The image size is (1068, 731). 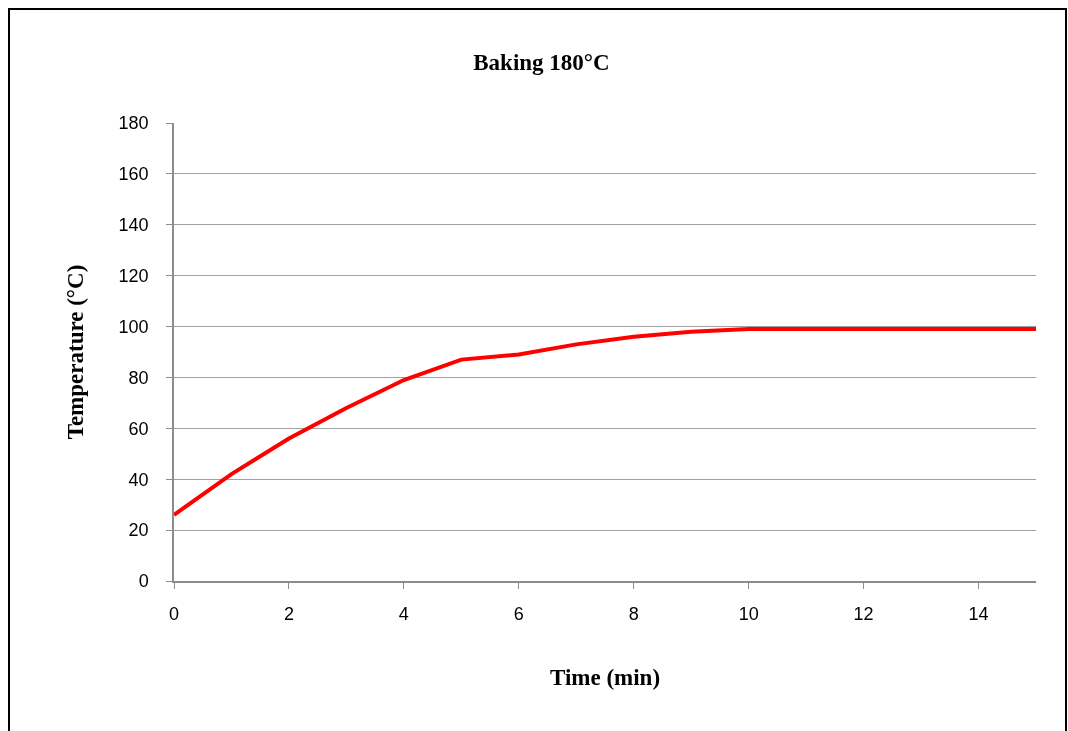 I want to click on y-tick-label: 40, so click(x=138, y=479).